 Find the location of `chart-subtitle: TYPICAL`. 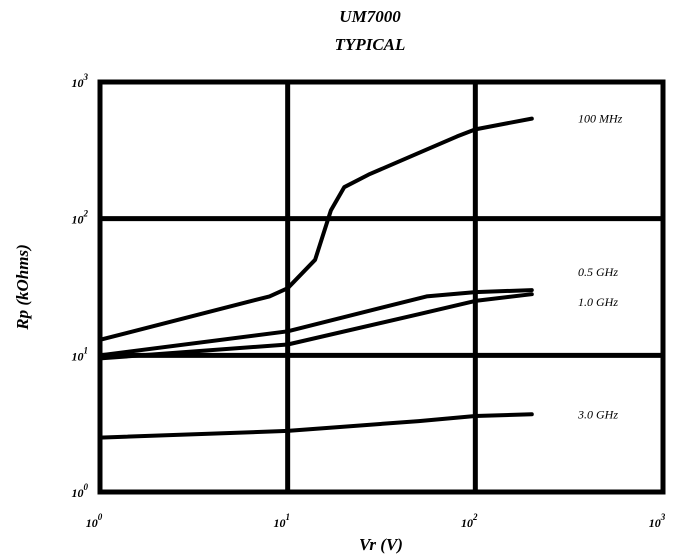

chart-subtitle: TYPICAL is located at coordinates (370, 44).